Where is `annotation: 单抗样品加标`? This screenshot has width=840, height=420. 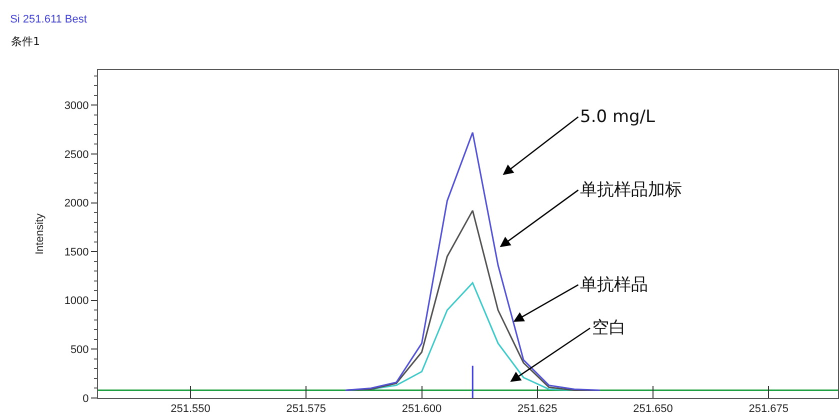 annotation: 单抗样品加标 is located at coordinates (631, 190).